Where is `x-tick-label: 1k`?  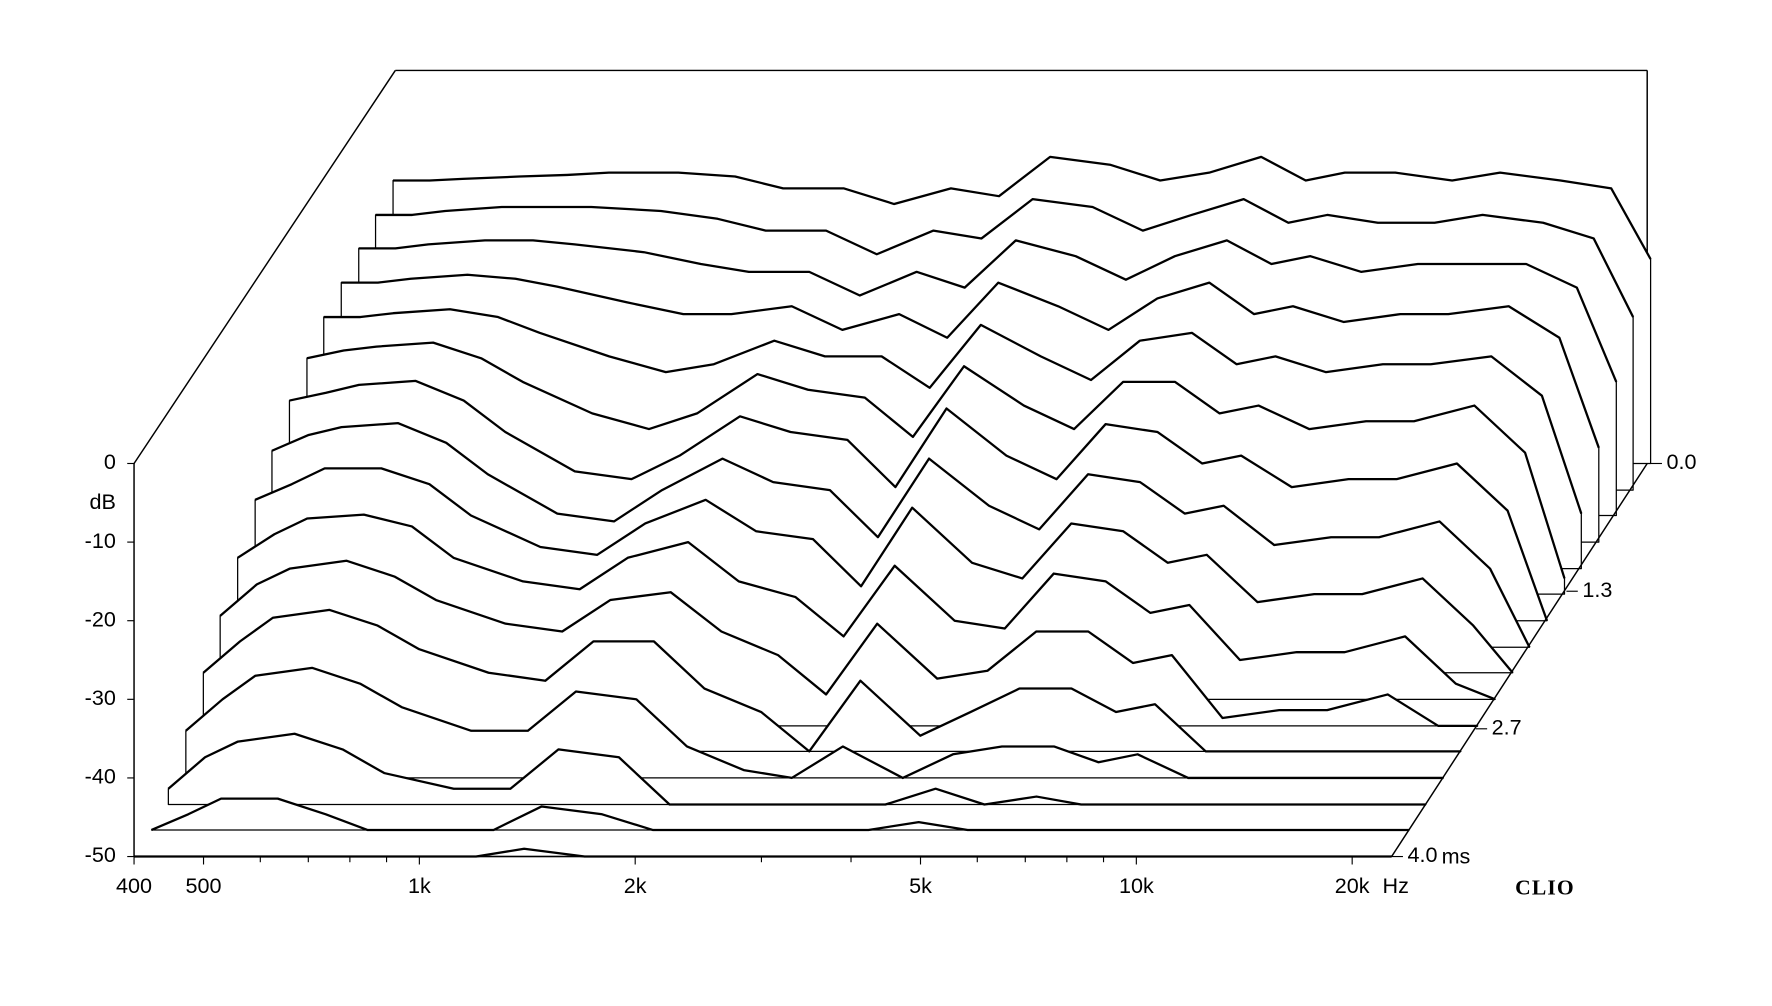
x-tick-label: 1k is located at coordinates (419, 885).